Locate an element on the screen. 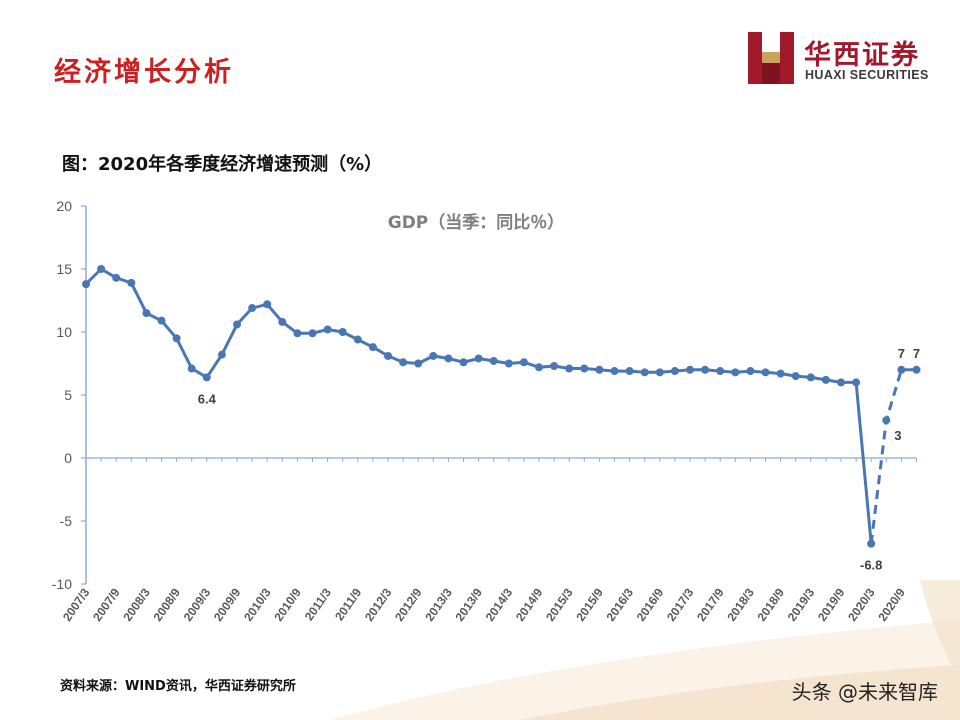 The image size is (960, 720). huaxi-logo-icon is located at coordinates (771, 58).